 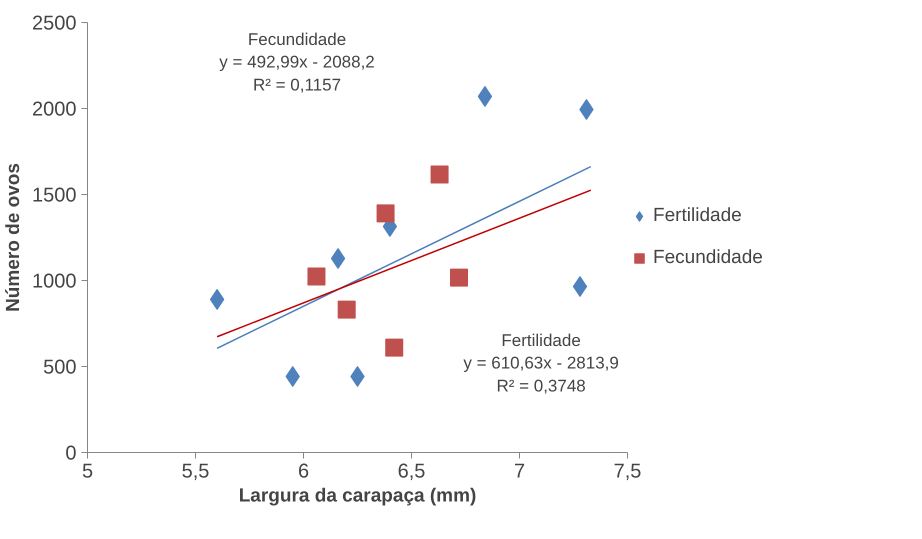 What do you see at coordinates (60, 367) in the screenshot?
I see `y-tick-label: 500` at bounding box center [60, 367].